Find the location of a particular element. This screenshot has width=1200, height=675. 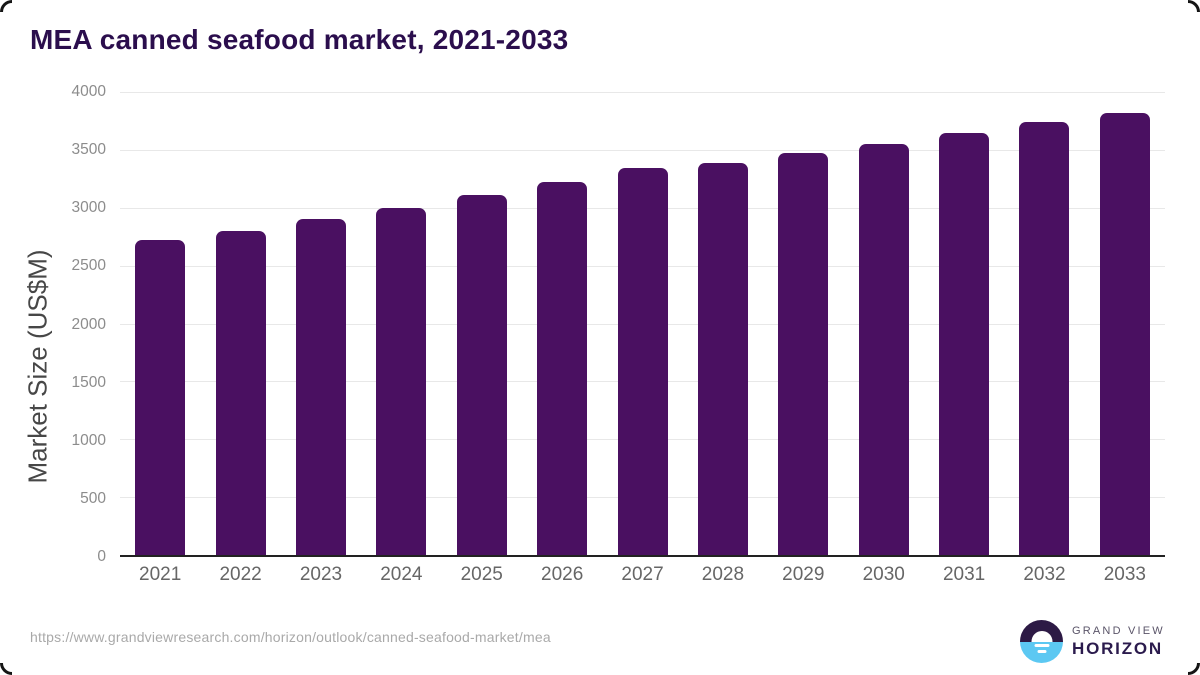

bar-2021 is located at coordinates (160, 397).